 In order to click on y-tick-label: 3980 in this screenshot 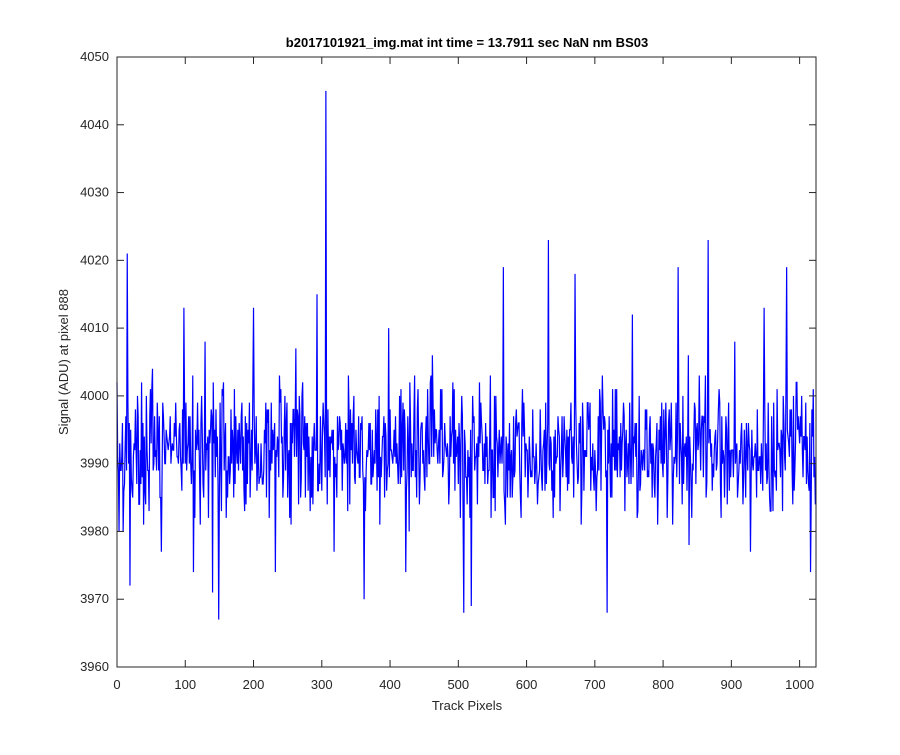, I will do `click(94, 530)`.